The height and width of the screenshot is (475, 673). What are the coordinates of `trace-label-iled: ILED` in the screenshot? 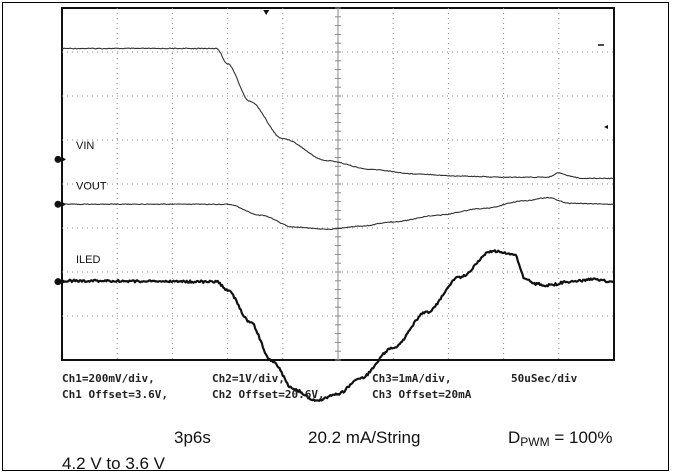 It's located at (88, 260).